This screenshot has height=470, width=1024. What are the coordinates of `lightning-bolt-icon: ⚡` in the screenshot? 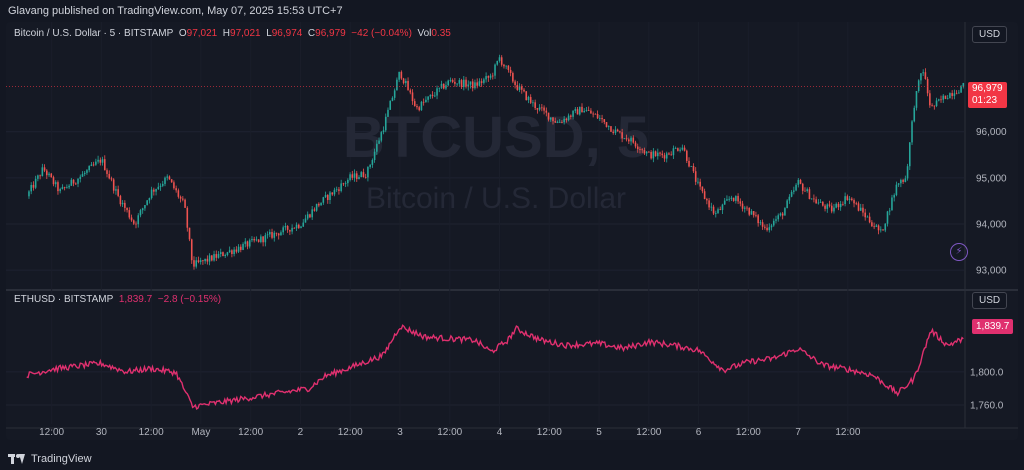 It's located at (959, 252).